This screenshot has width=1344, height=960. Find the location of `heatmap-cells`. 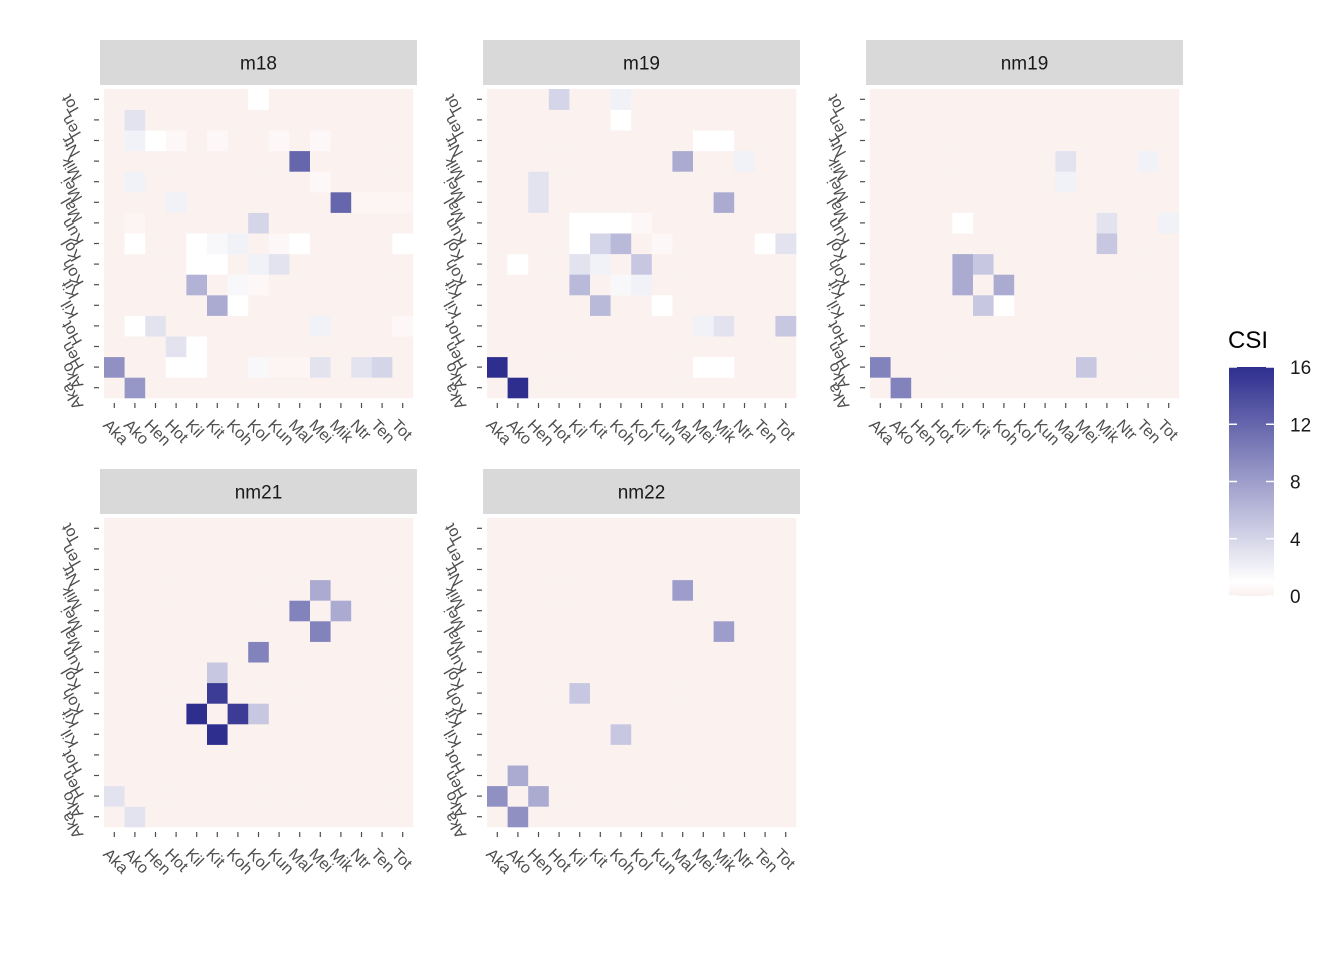

heatmap-cells is located at coordinates (259, 244).